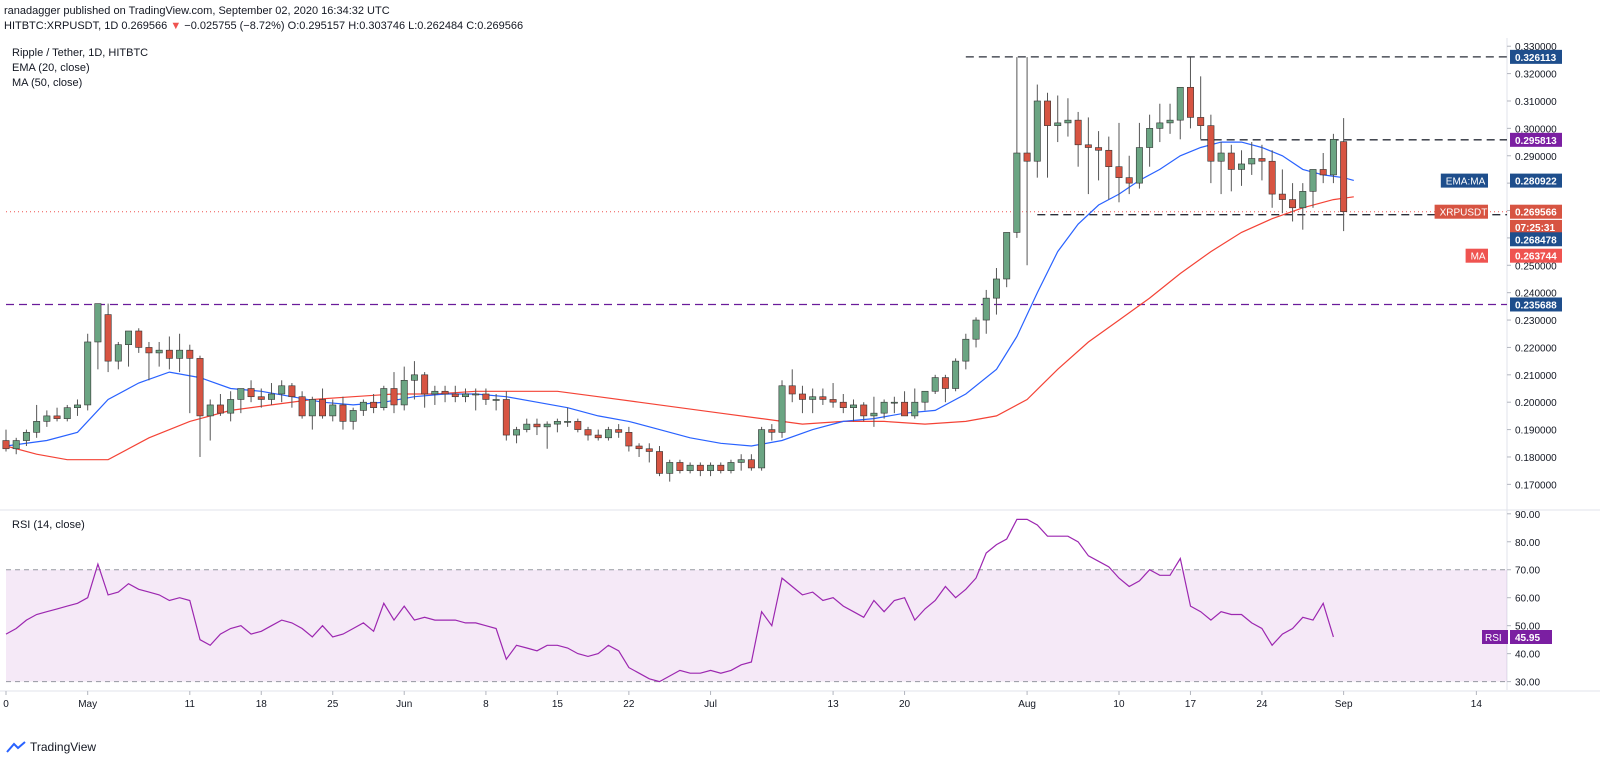 Image resolution: width=1600 pixels, height=763 pixels. What do you see at coordinates (262, 704) in the screenshot?
I see `time-tick-label: 18` at bounding box center [262, 704].